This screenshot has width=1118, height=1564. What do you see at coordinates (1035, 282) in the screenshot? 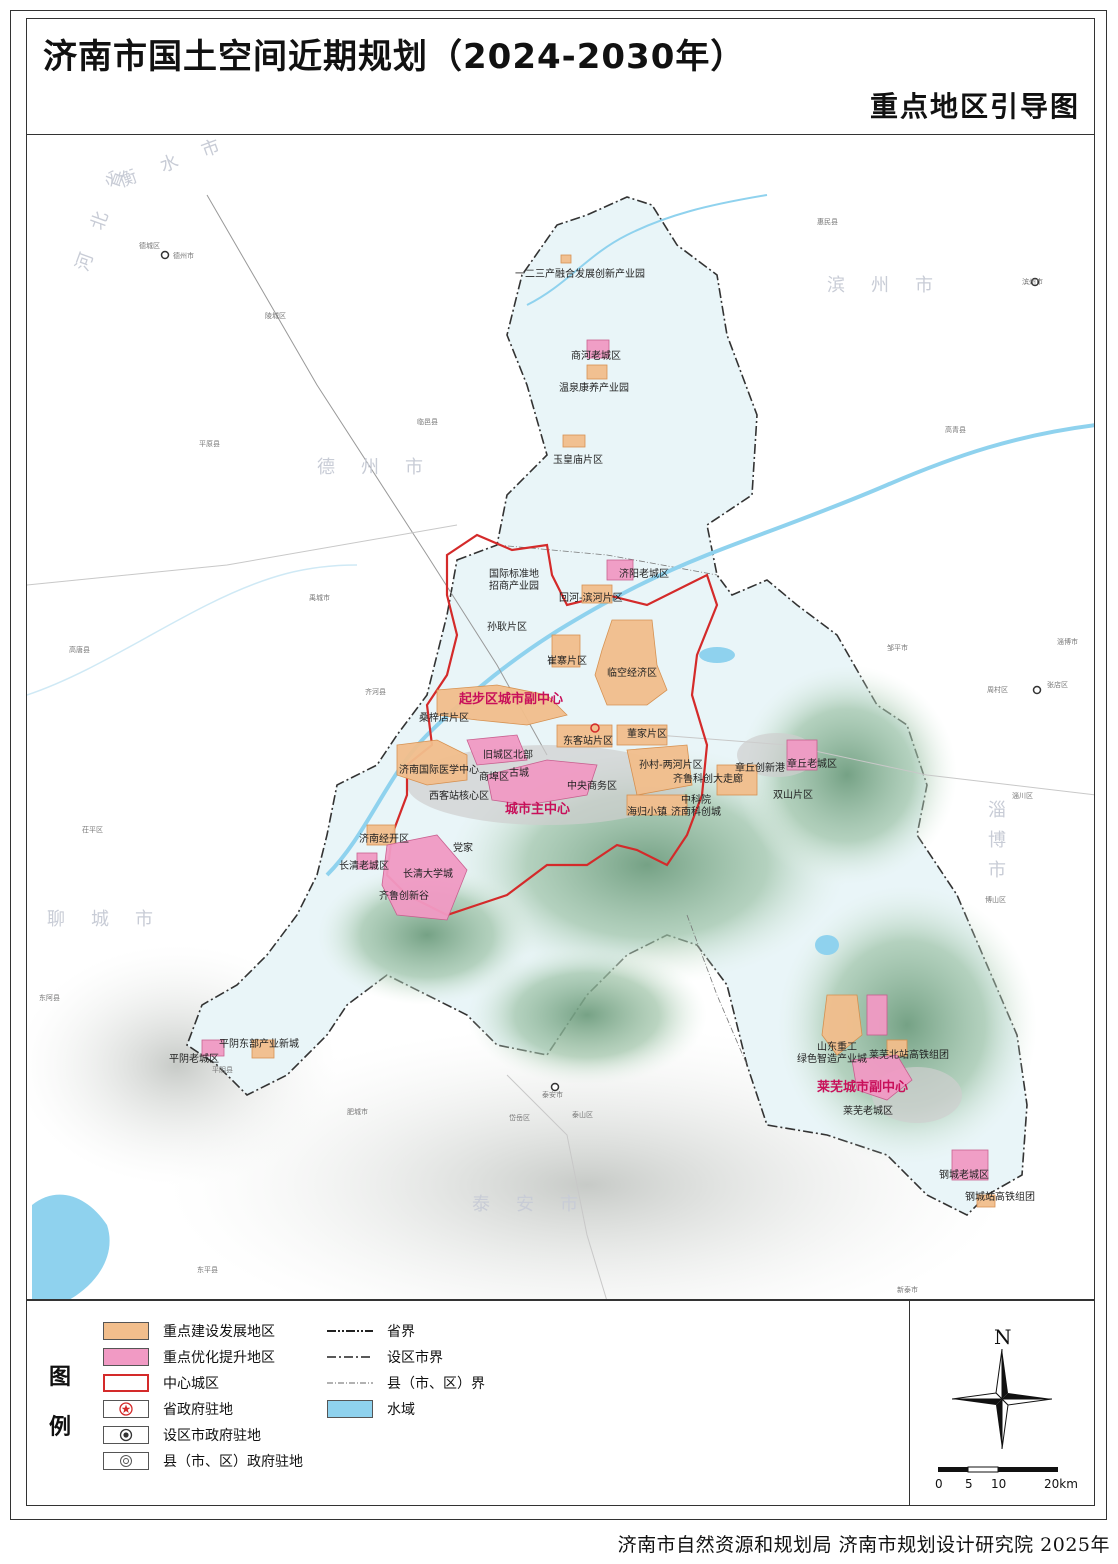
I see `municipal-gov-marker` at bounding box center [1035, 282].